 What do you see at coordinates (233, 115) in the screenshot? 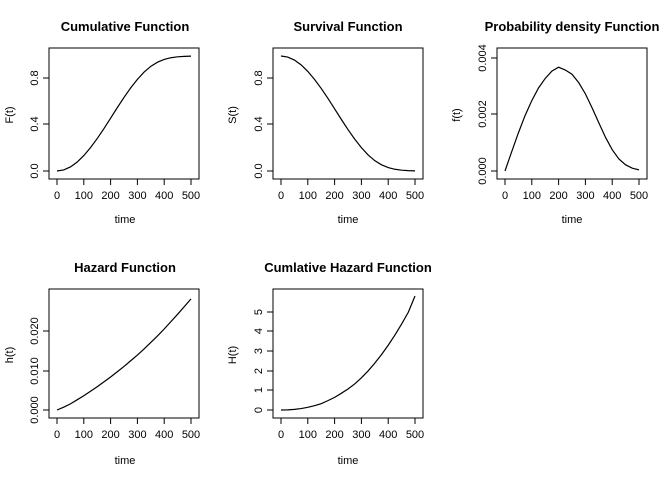
I see `y-axis-label: S(t)` at bounding box center [233, 115].